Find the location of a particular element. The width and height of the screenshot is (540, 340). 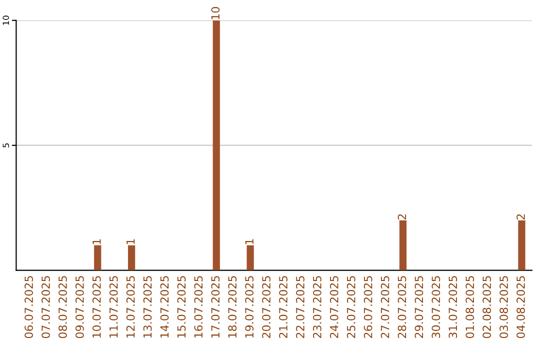

x-tick-label: 01.08.2025 is located at coordinates (470, 307).